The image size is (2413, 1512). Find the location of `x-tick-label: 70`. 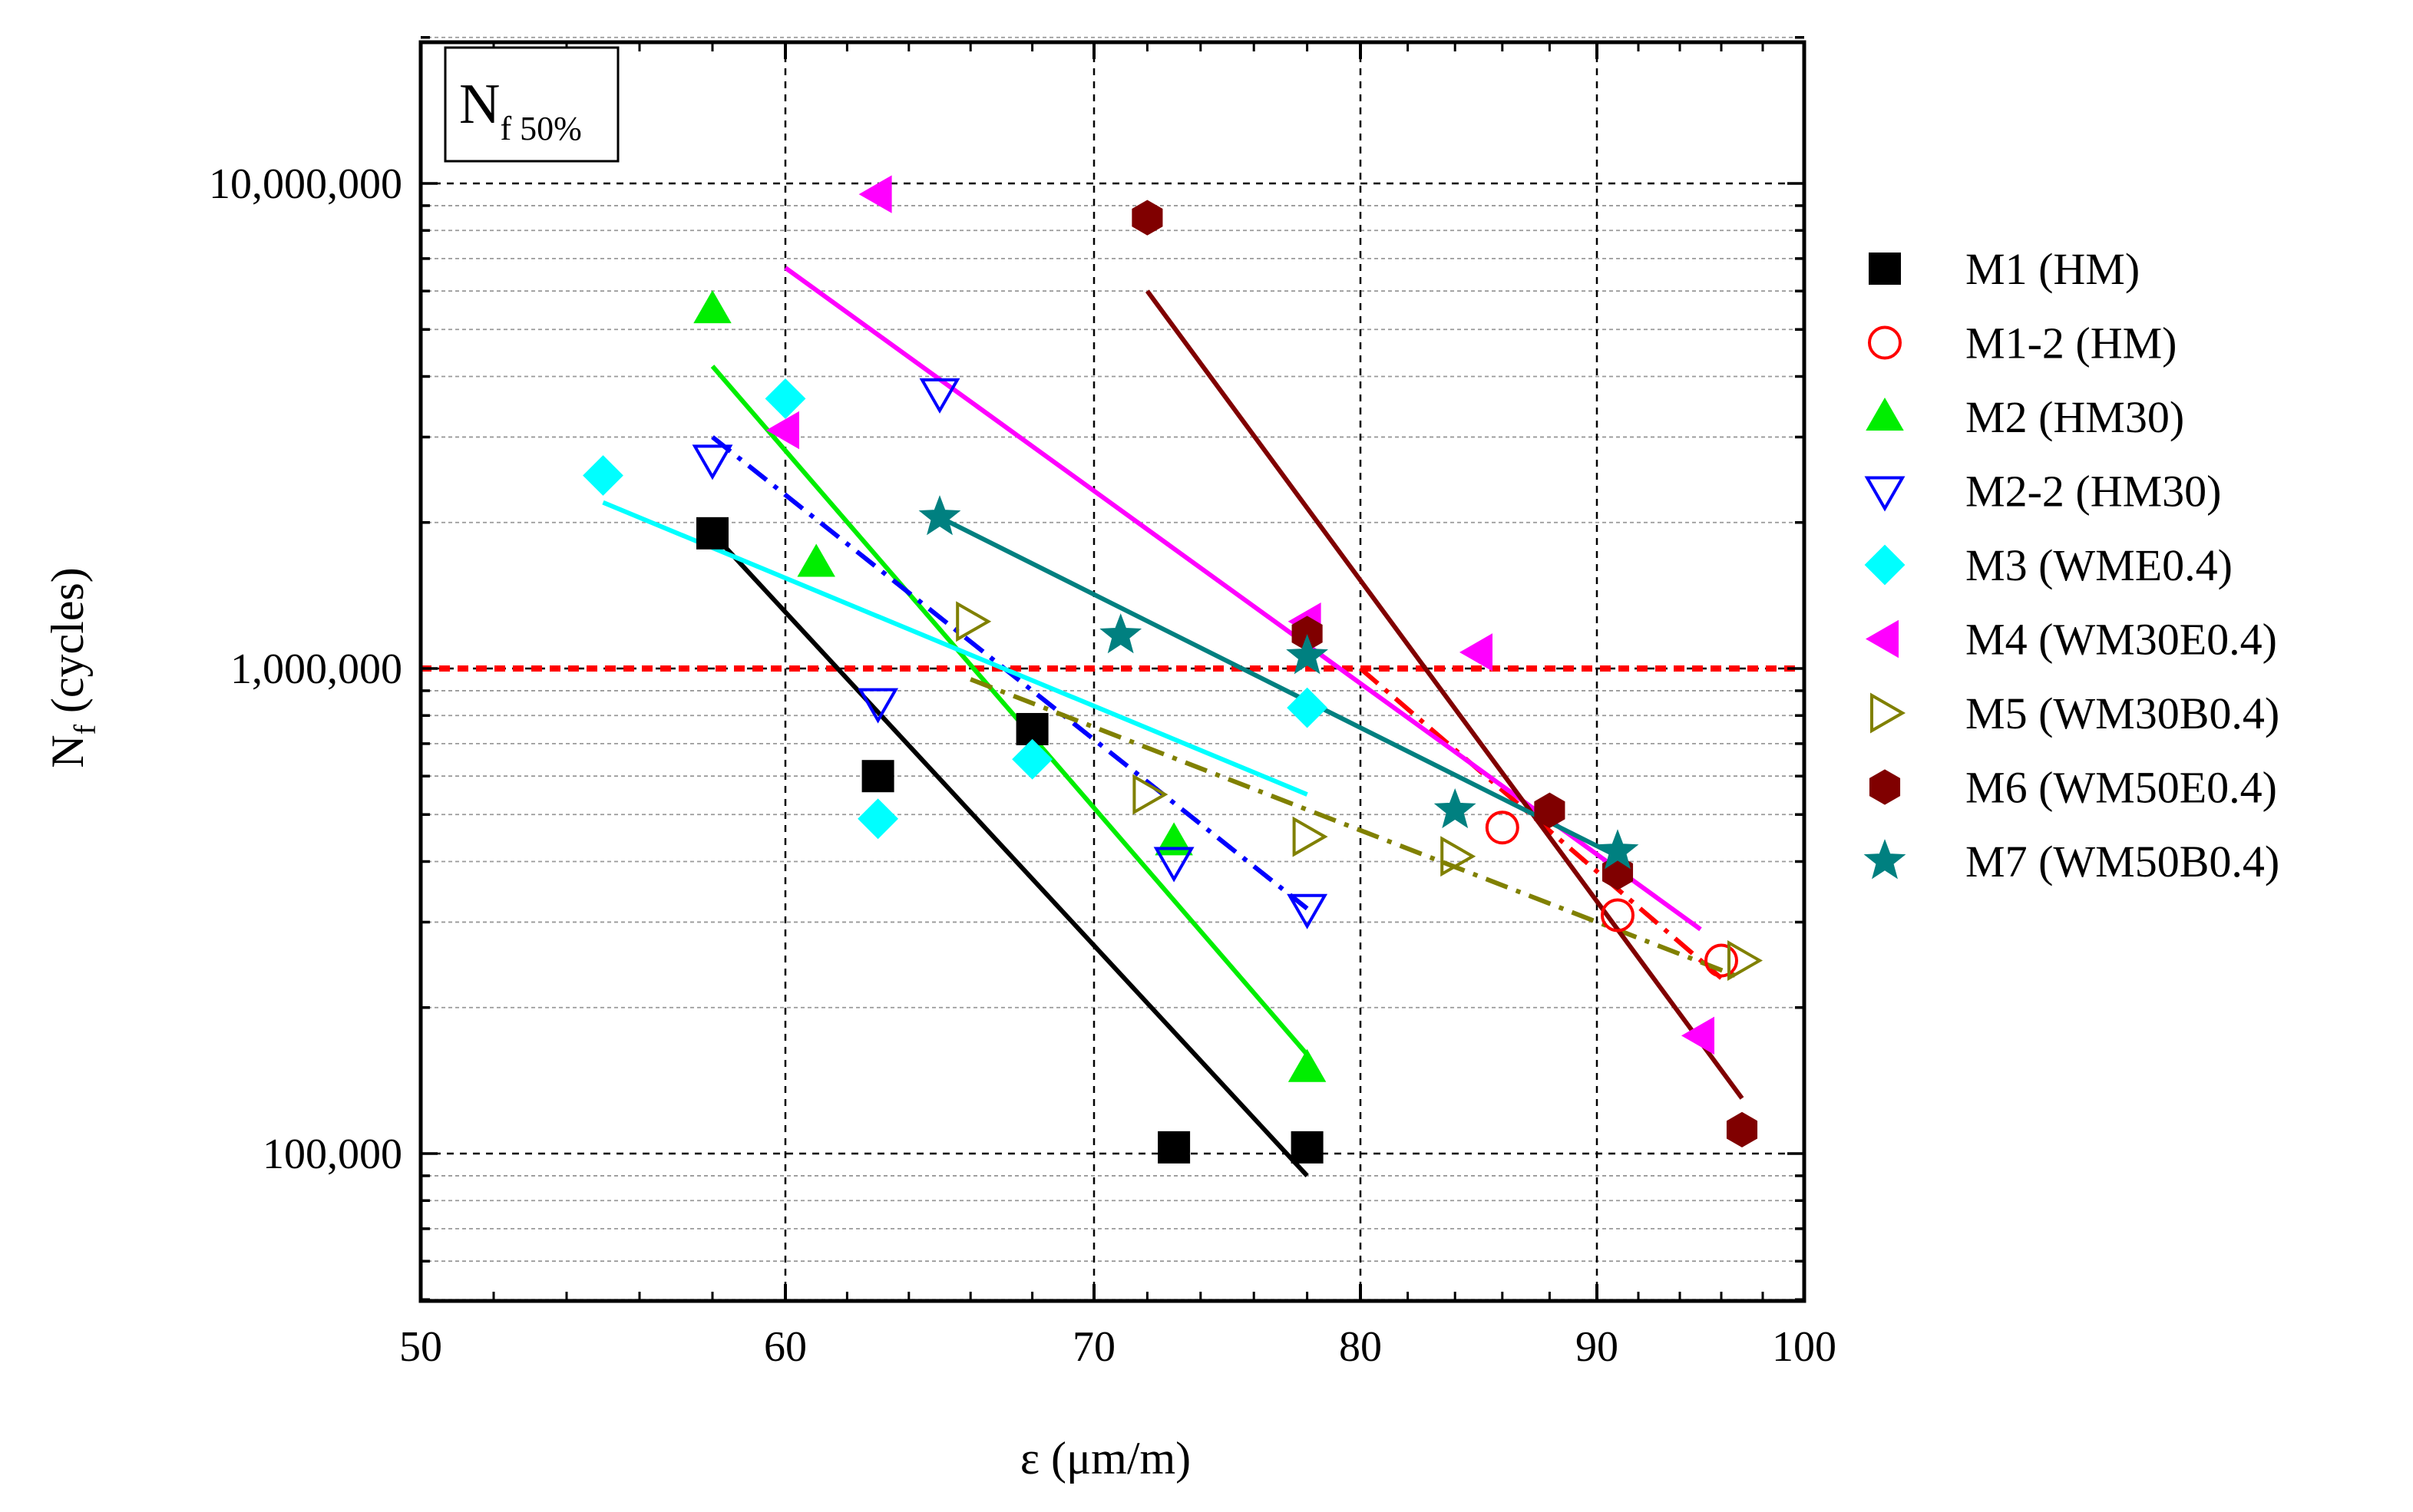

x-tick-label: 70 is located at coordinates (1094, 1347).